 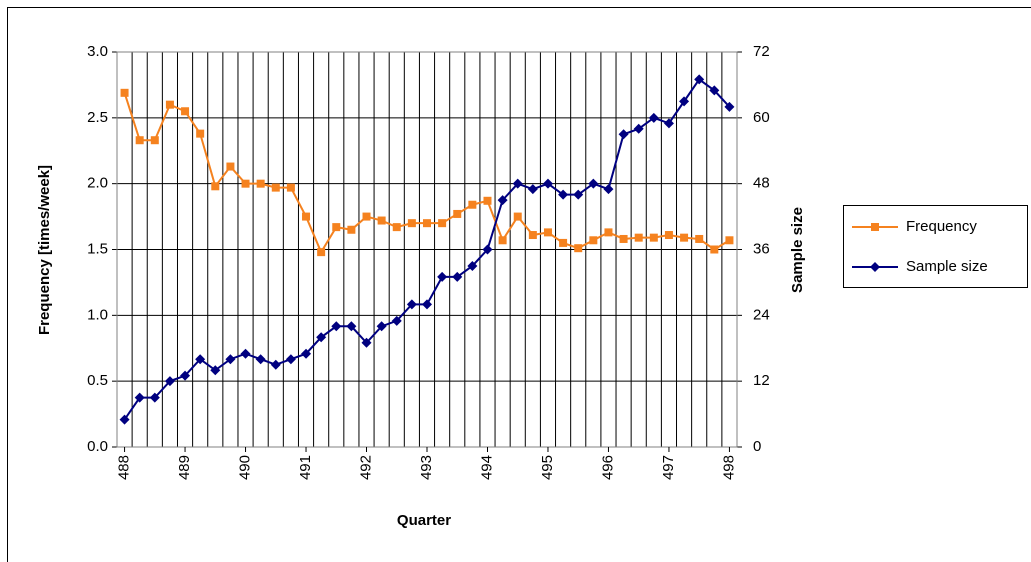 What do you see at coordinates (97, 314) in the screenshot?
I see `y-tick-label: 1.0` at bounding box center [97, 314].